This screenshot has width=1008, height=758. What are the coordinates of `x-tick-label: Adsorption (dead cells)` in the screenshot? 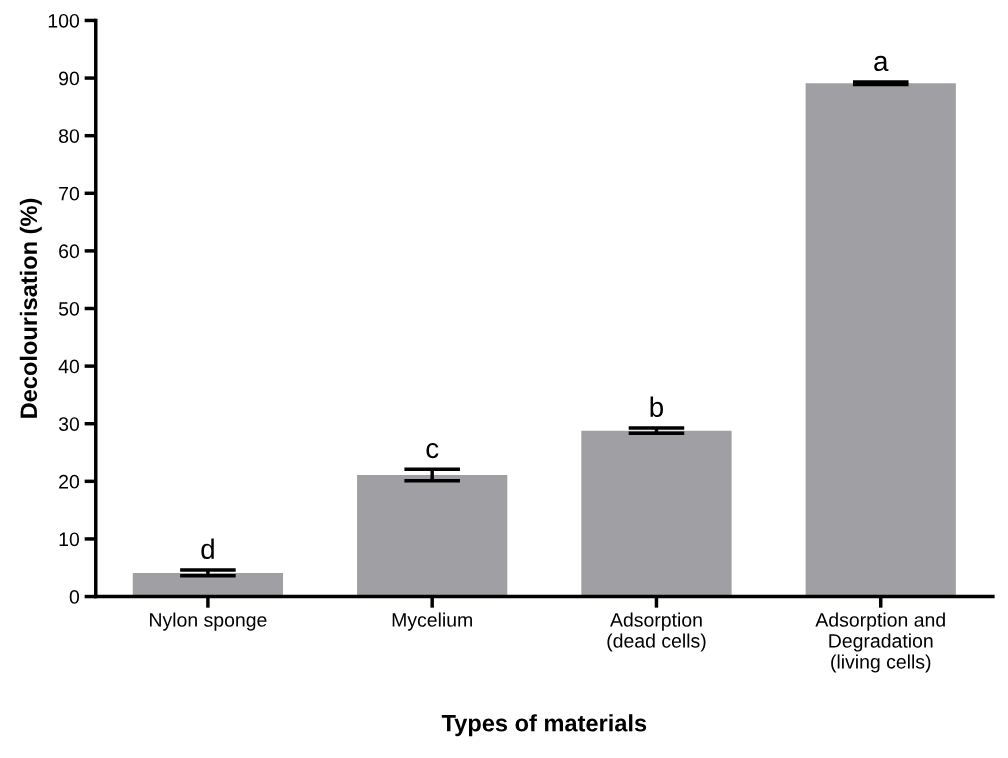 It's located at (656, 632).